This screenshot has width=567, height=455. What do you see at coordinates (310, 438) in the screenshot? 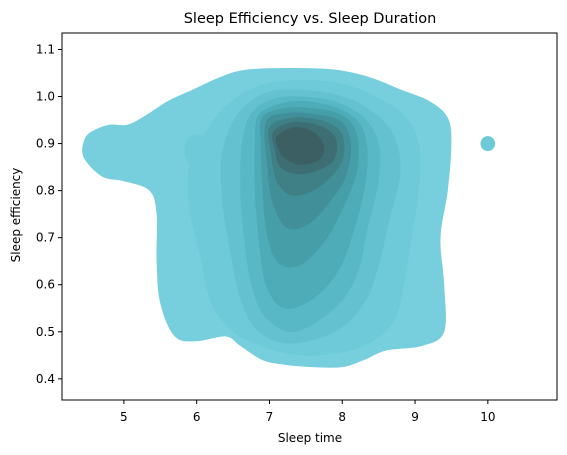
I see `x-axis-title: Sleep time` at bounding box center [310, 438].